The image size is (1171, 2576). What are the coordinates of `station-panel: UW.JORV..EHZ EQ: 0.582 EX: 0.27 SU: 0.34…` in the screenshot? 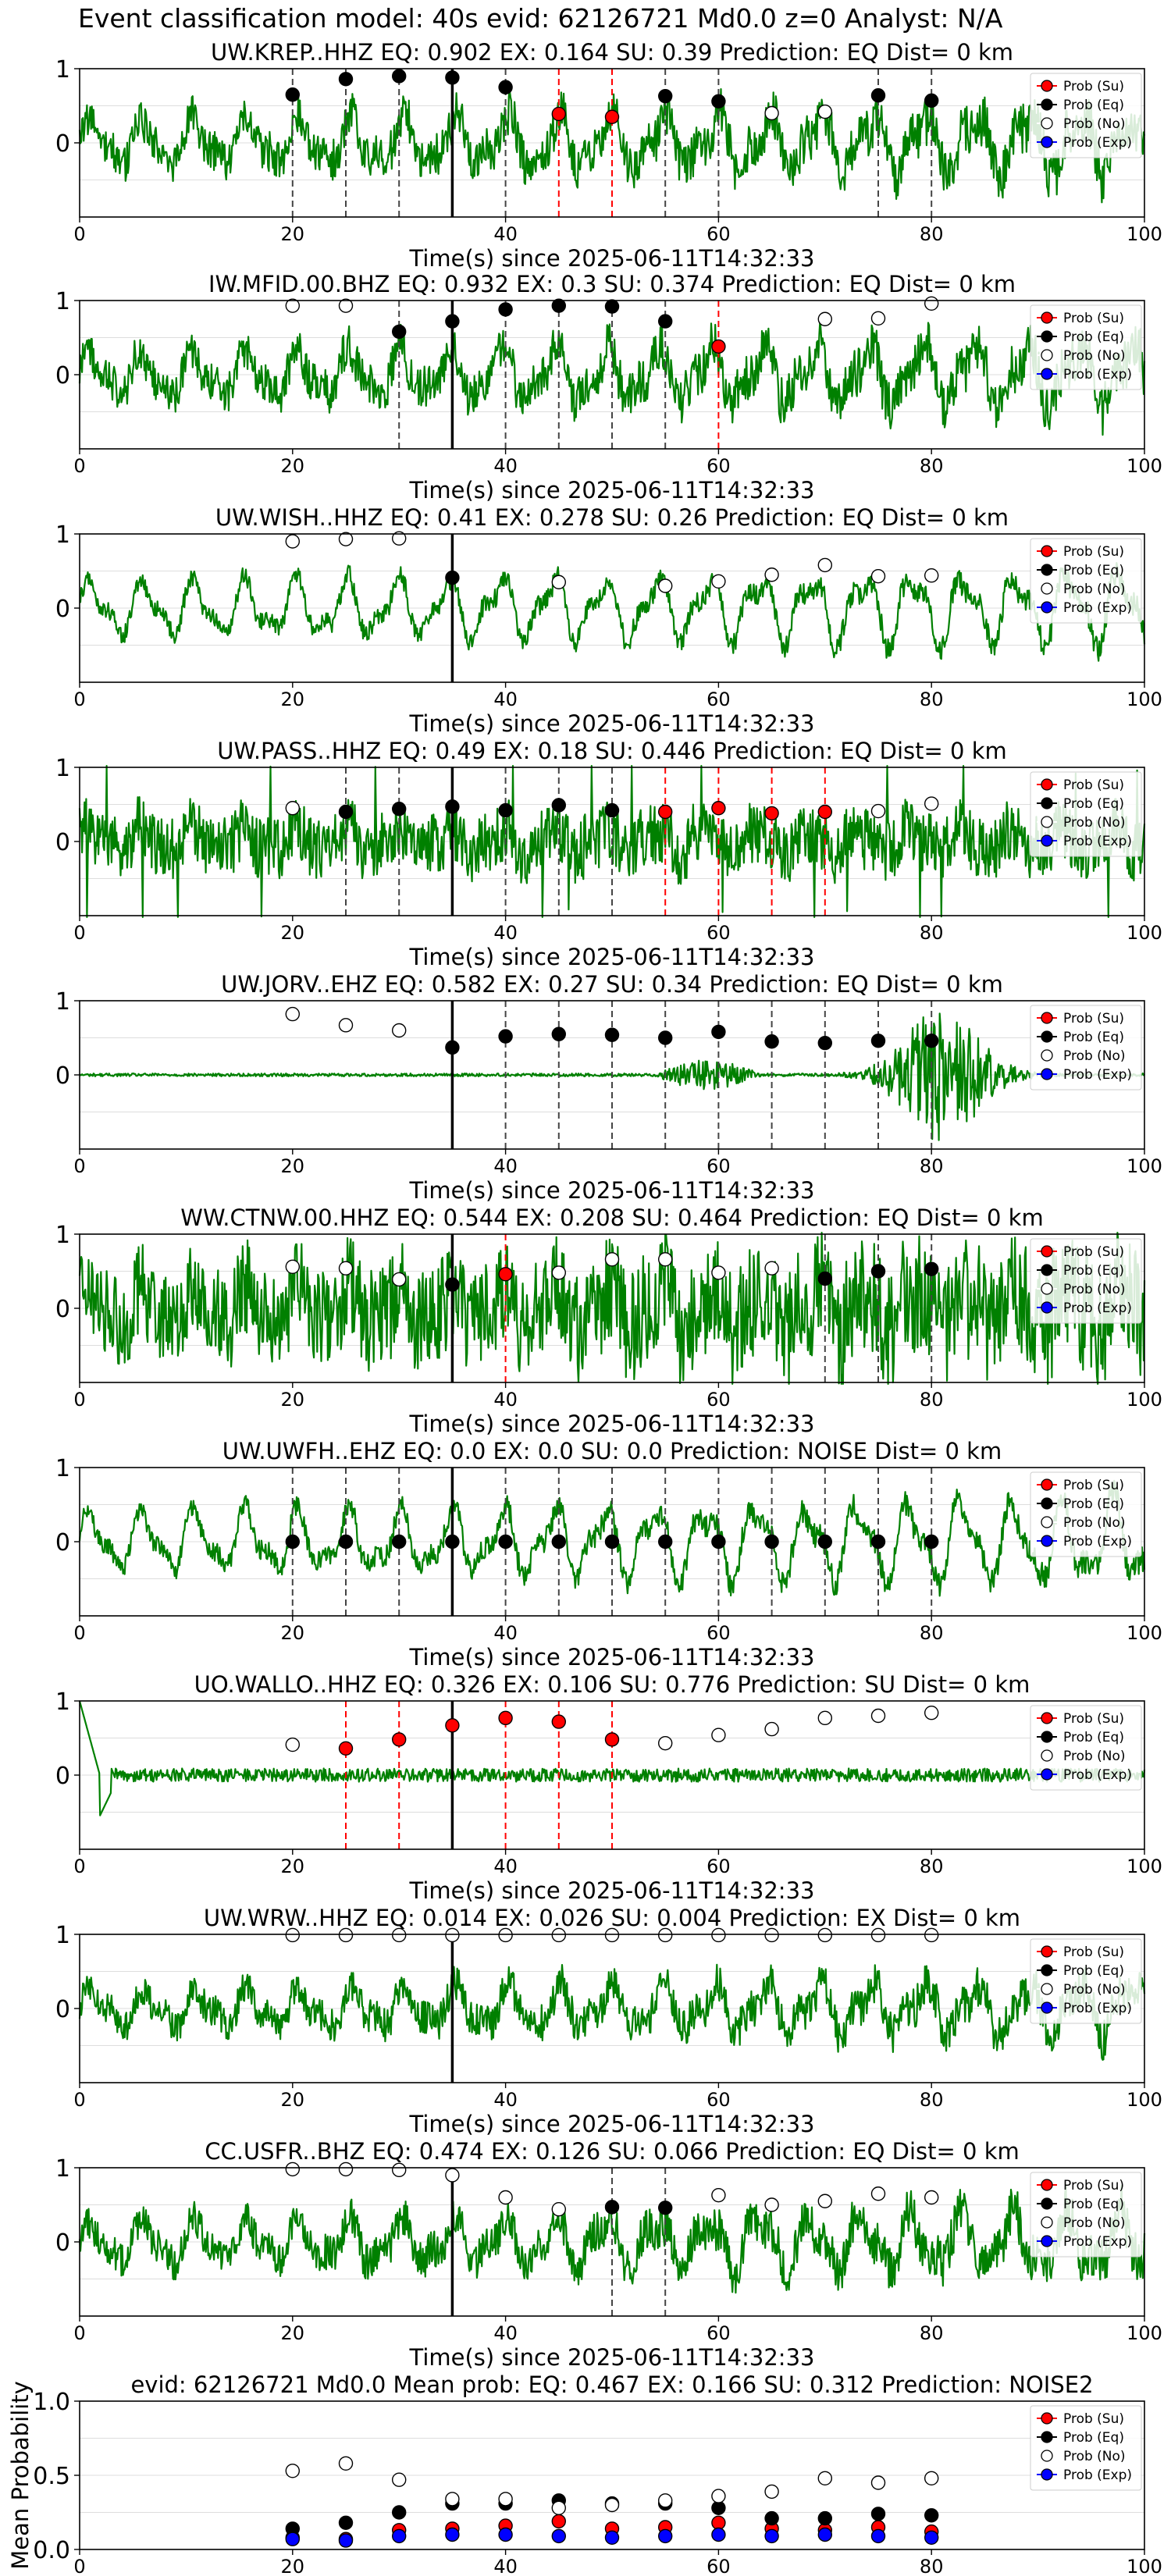 It's located at (608, 1087).